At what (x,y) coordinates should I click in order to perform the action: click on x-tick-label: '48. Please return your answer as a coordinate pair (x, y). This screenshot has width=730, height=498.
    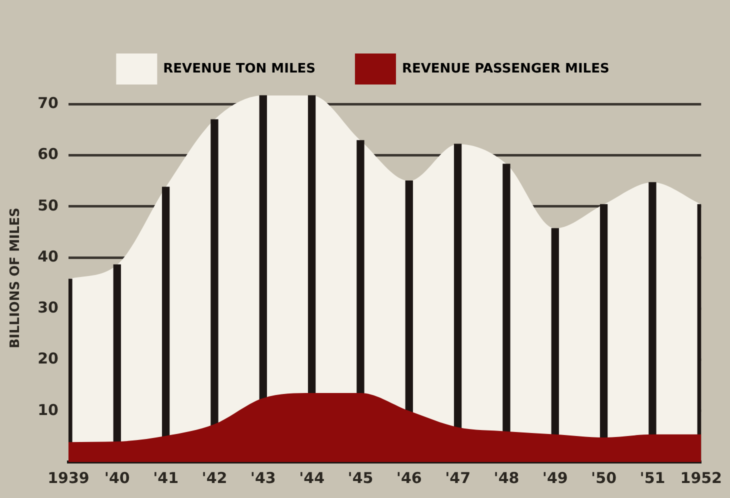
    Looking at the image, I should click on (507, 477).